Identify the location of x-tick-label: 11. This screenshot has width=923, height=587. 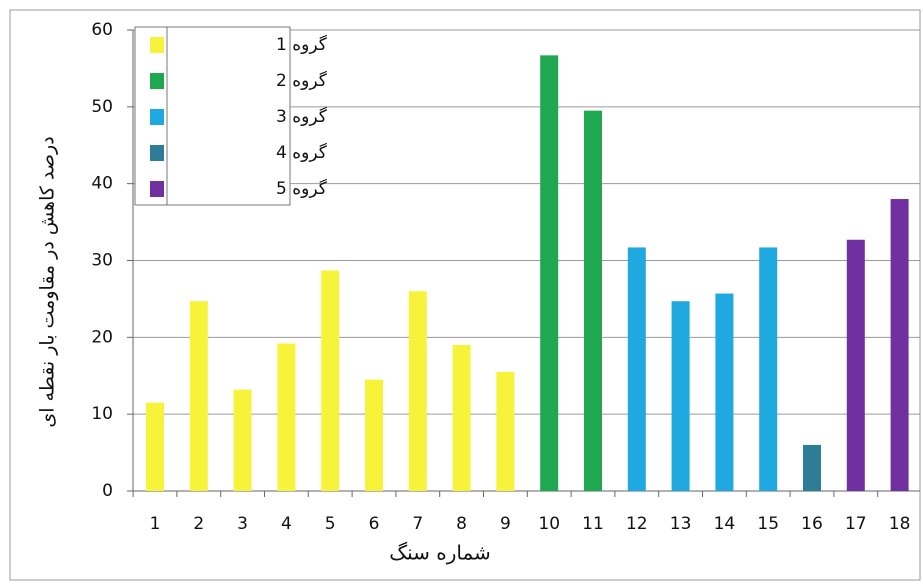
(593, 524).